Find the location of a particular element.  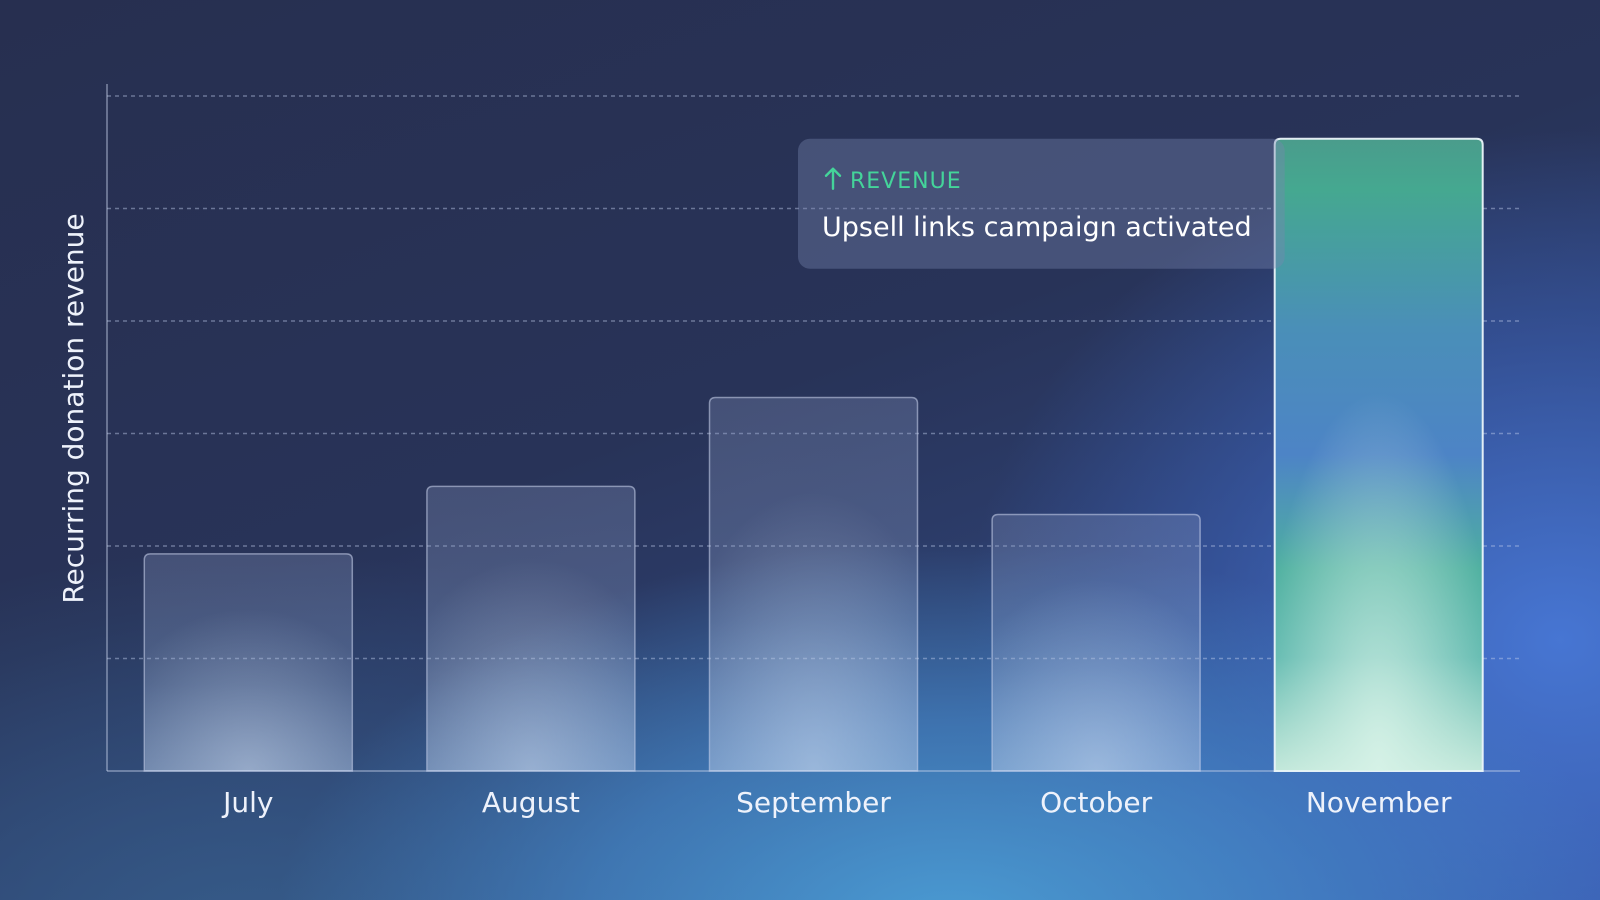

bar-september is located at coordinates (813, 584).